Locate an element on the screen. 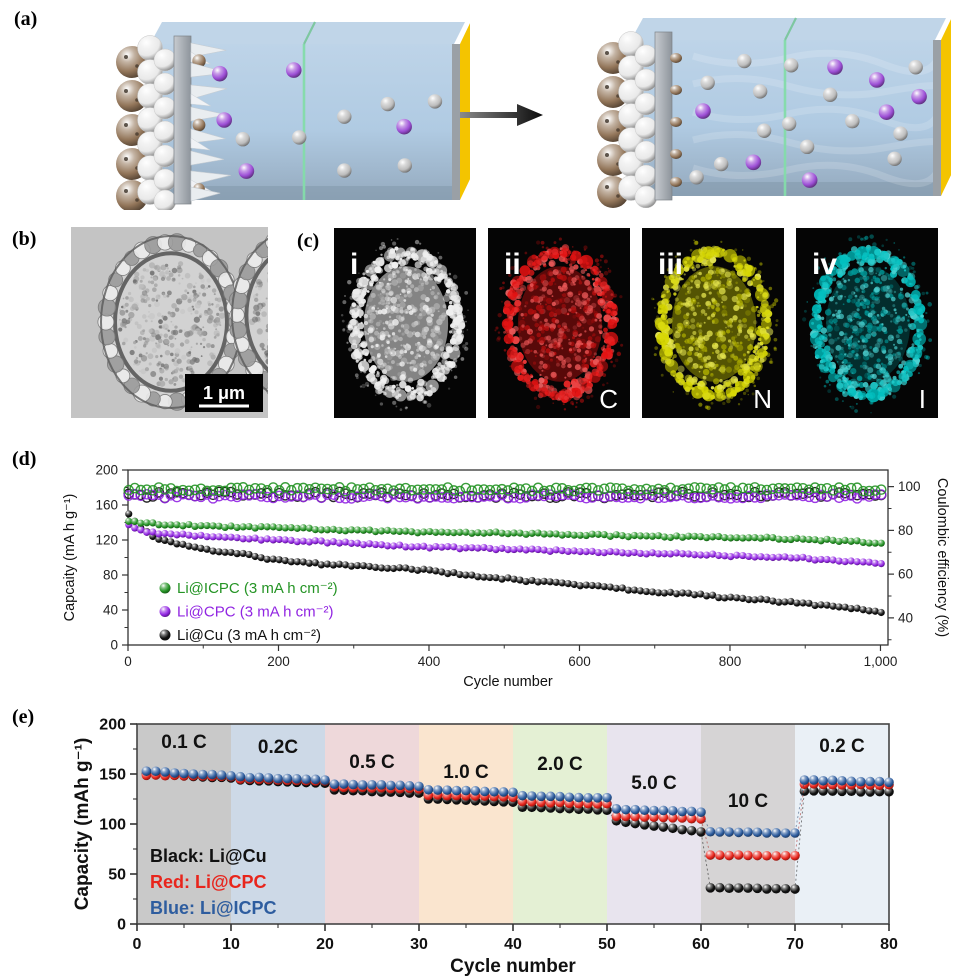 Image resolution: width=955 pixels, height=980 pixels. rate-region-label: 0.2 C is located at coordinates (842, 746).